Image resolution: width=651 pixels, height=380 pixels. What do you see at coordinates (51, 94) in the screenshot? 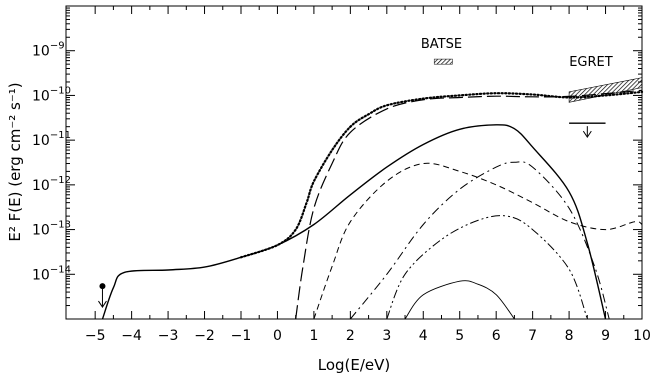
I see `y-tick-label: 10−10` at bounding box center [51, 94].